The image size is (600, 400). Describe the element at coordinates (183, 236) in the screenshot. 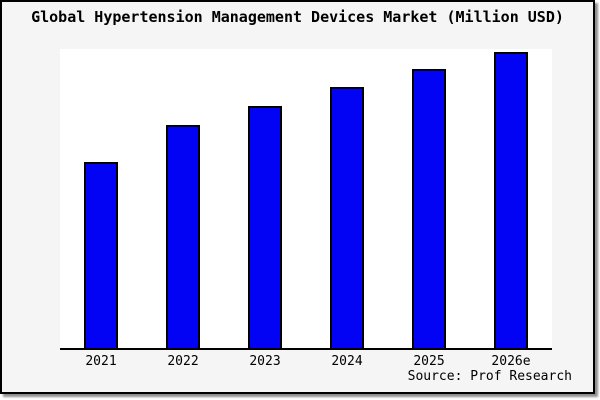

I see `bar-2022` at that location.